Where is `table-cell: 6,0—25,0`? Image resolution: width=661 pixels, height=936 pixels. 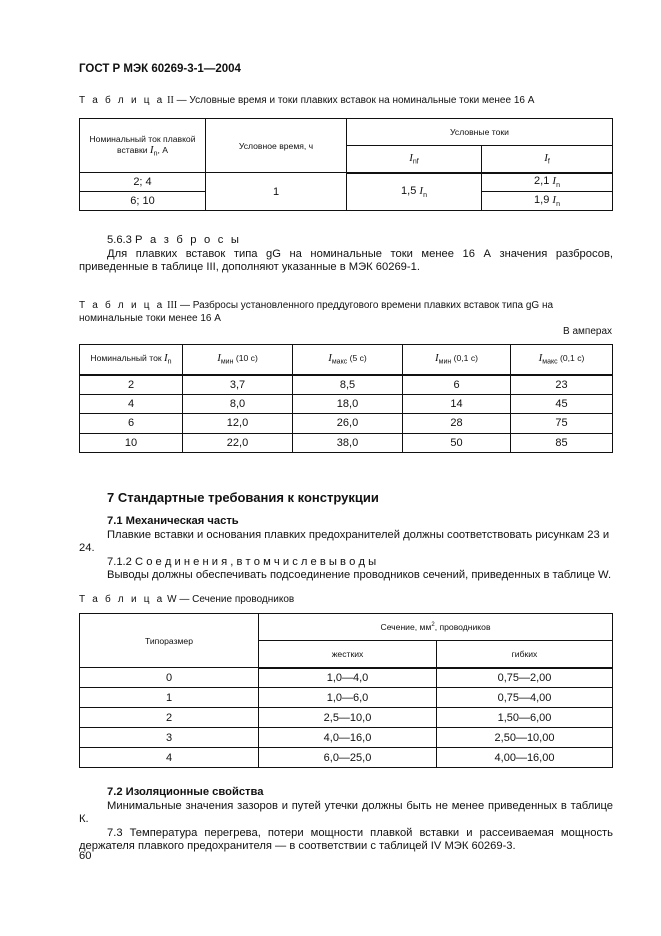 table-cell: 6,0—25,0 is located at coordinates (347, 757).